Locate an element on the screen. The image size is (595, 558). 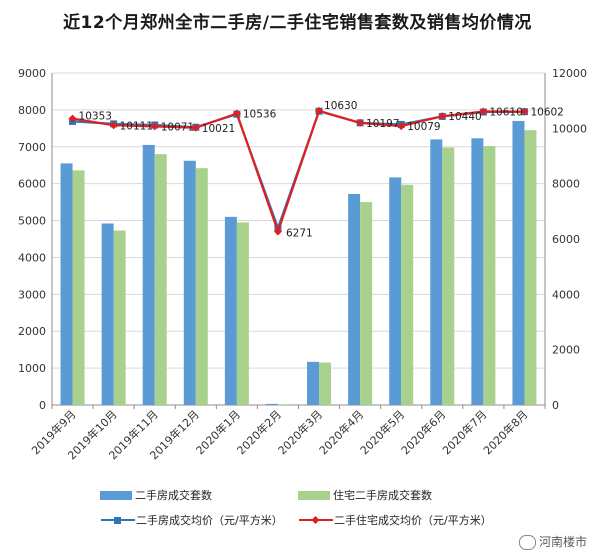
x-tick-label: 2020年8月 is located at coordinates (505, 432).